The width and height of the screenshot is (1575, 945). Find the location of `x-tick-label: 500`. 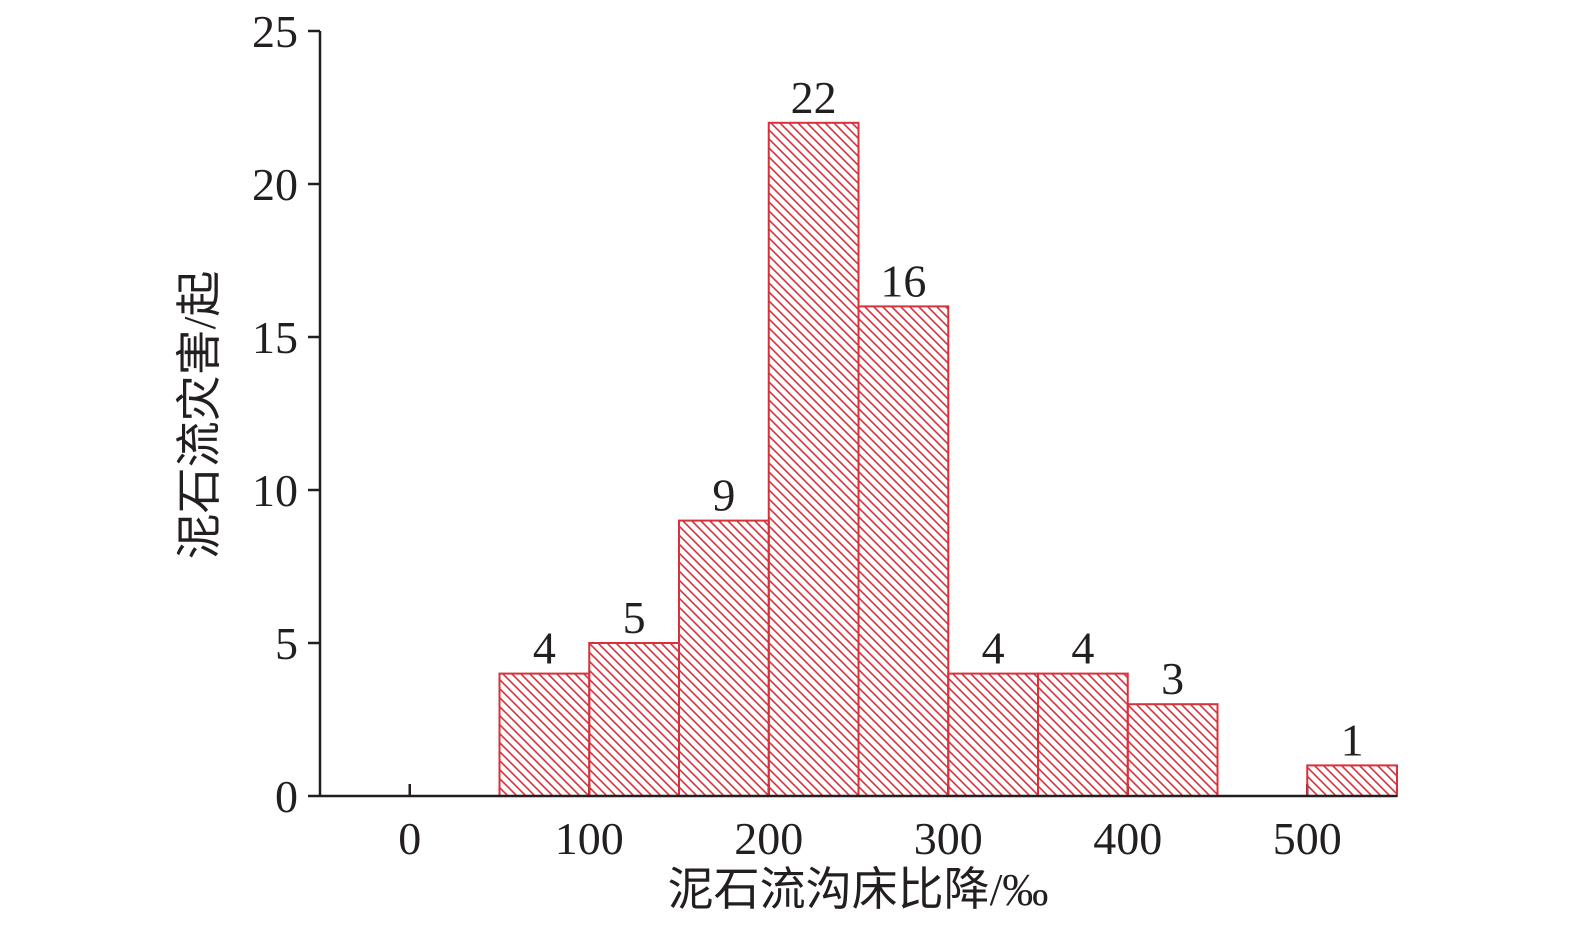

x-tick-label: 500 is located at coordinates (1307, 838).